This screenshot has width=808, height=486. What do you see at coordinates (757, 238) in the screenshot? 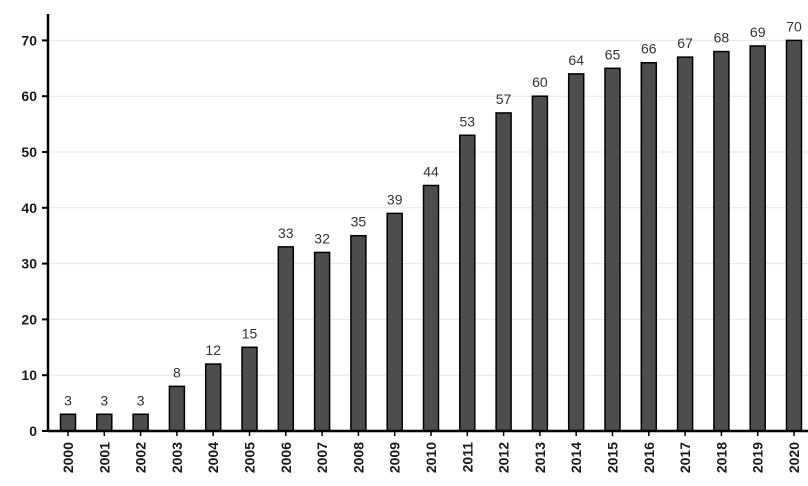
I see `bar-2019` at bounding box center [757, 238].